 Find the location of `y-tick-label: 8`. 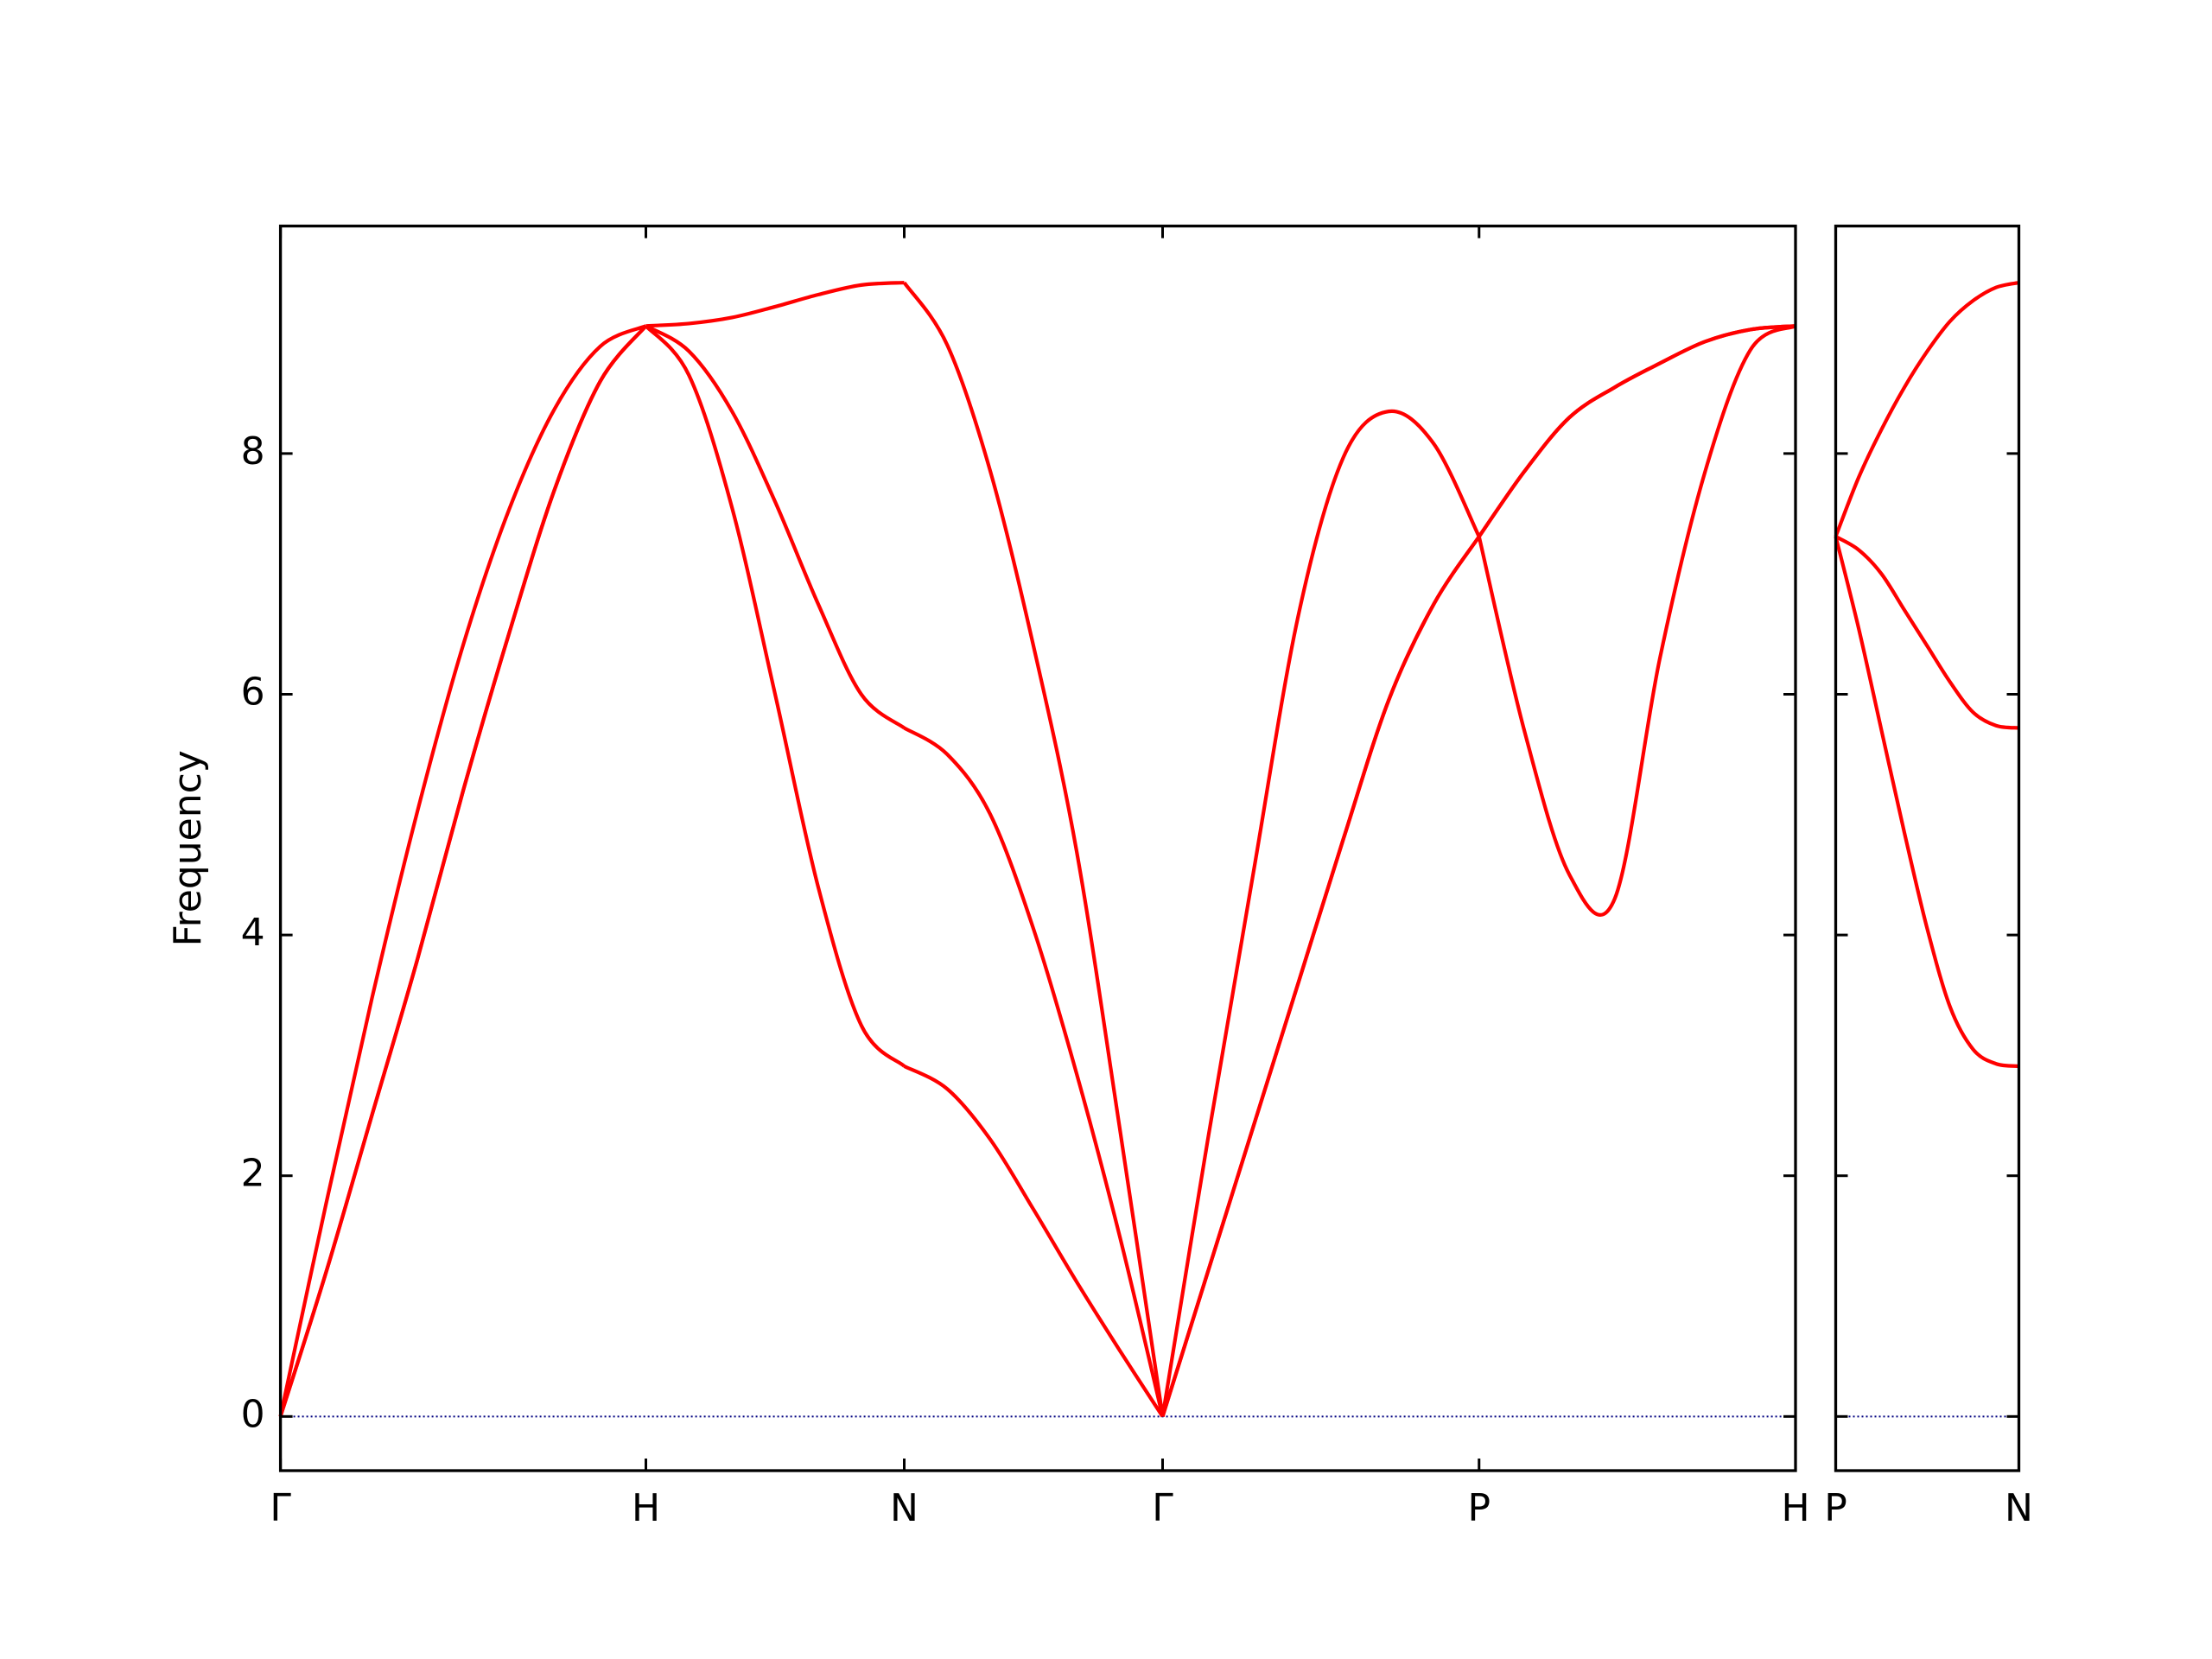

y-tick-label: 8 is located at coordinates (253, 451).